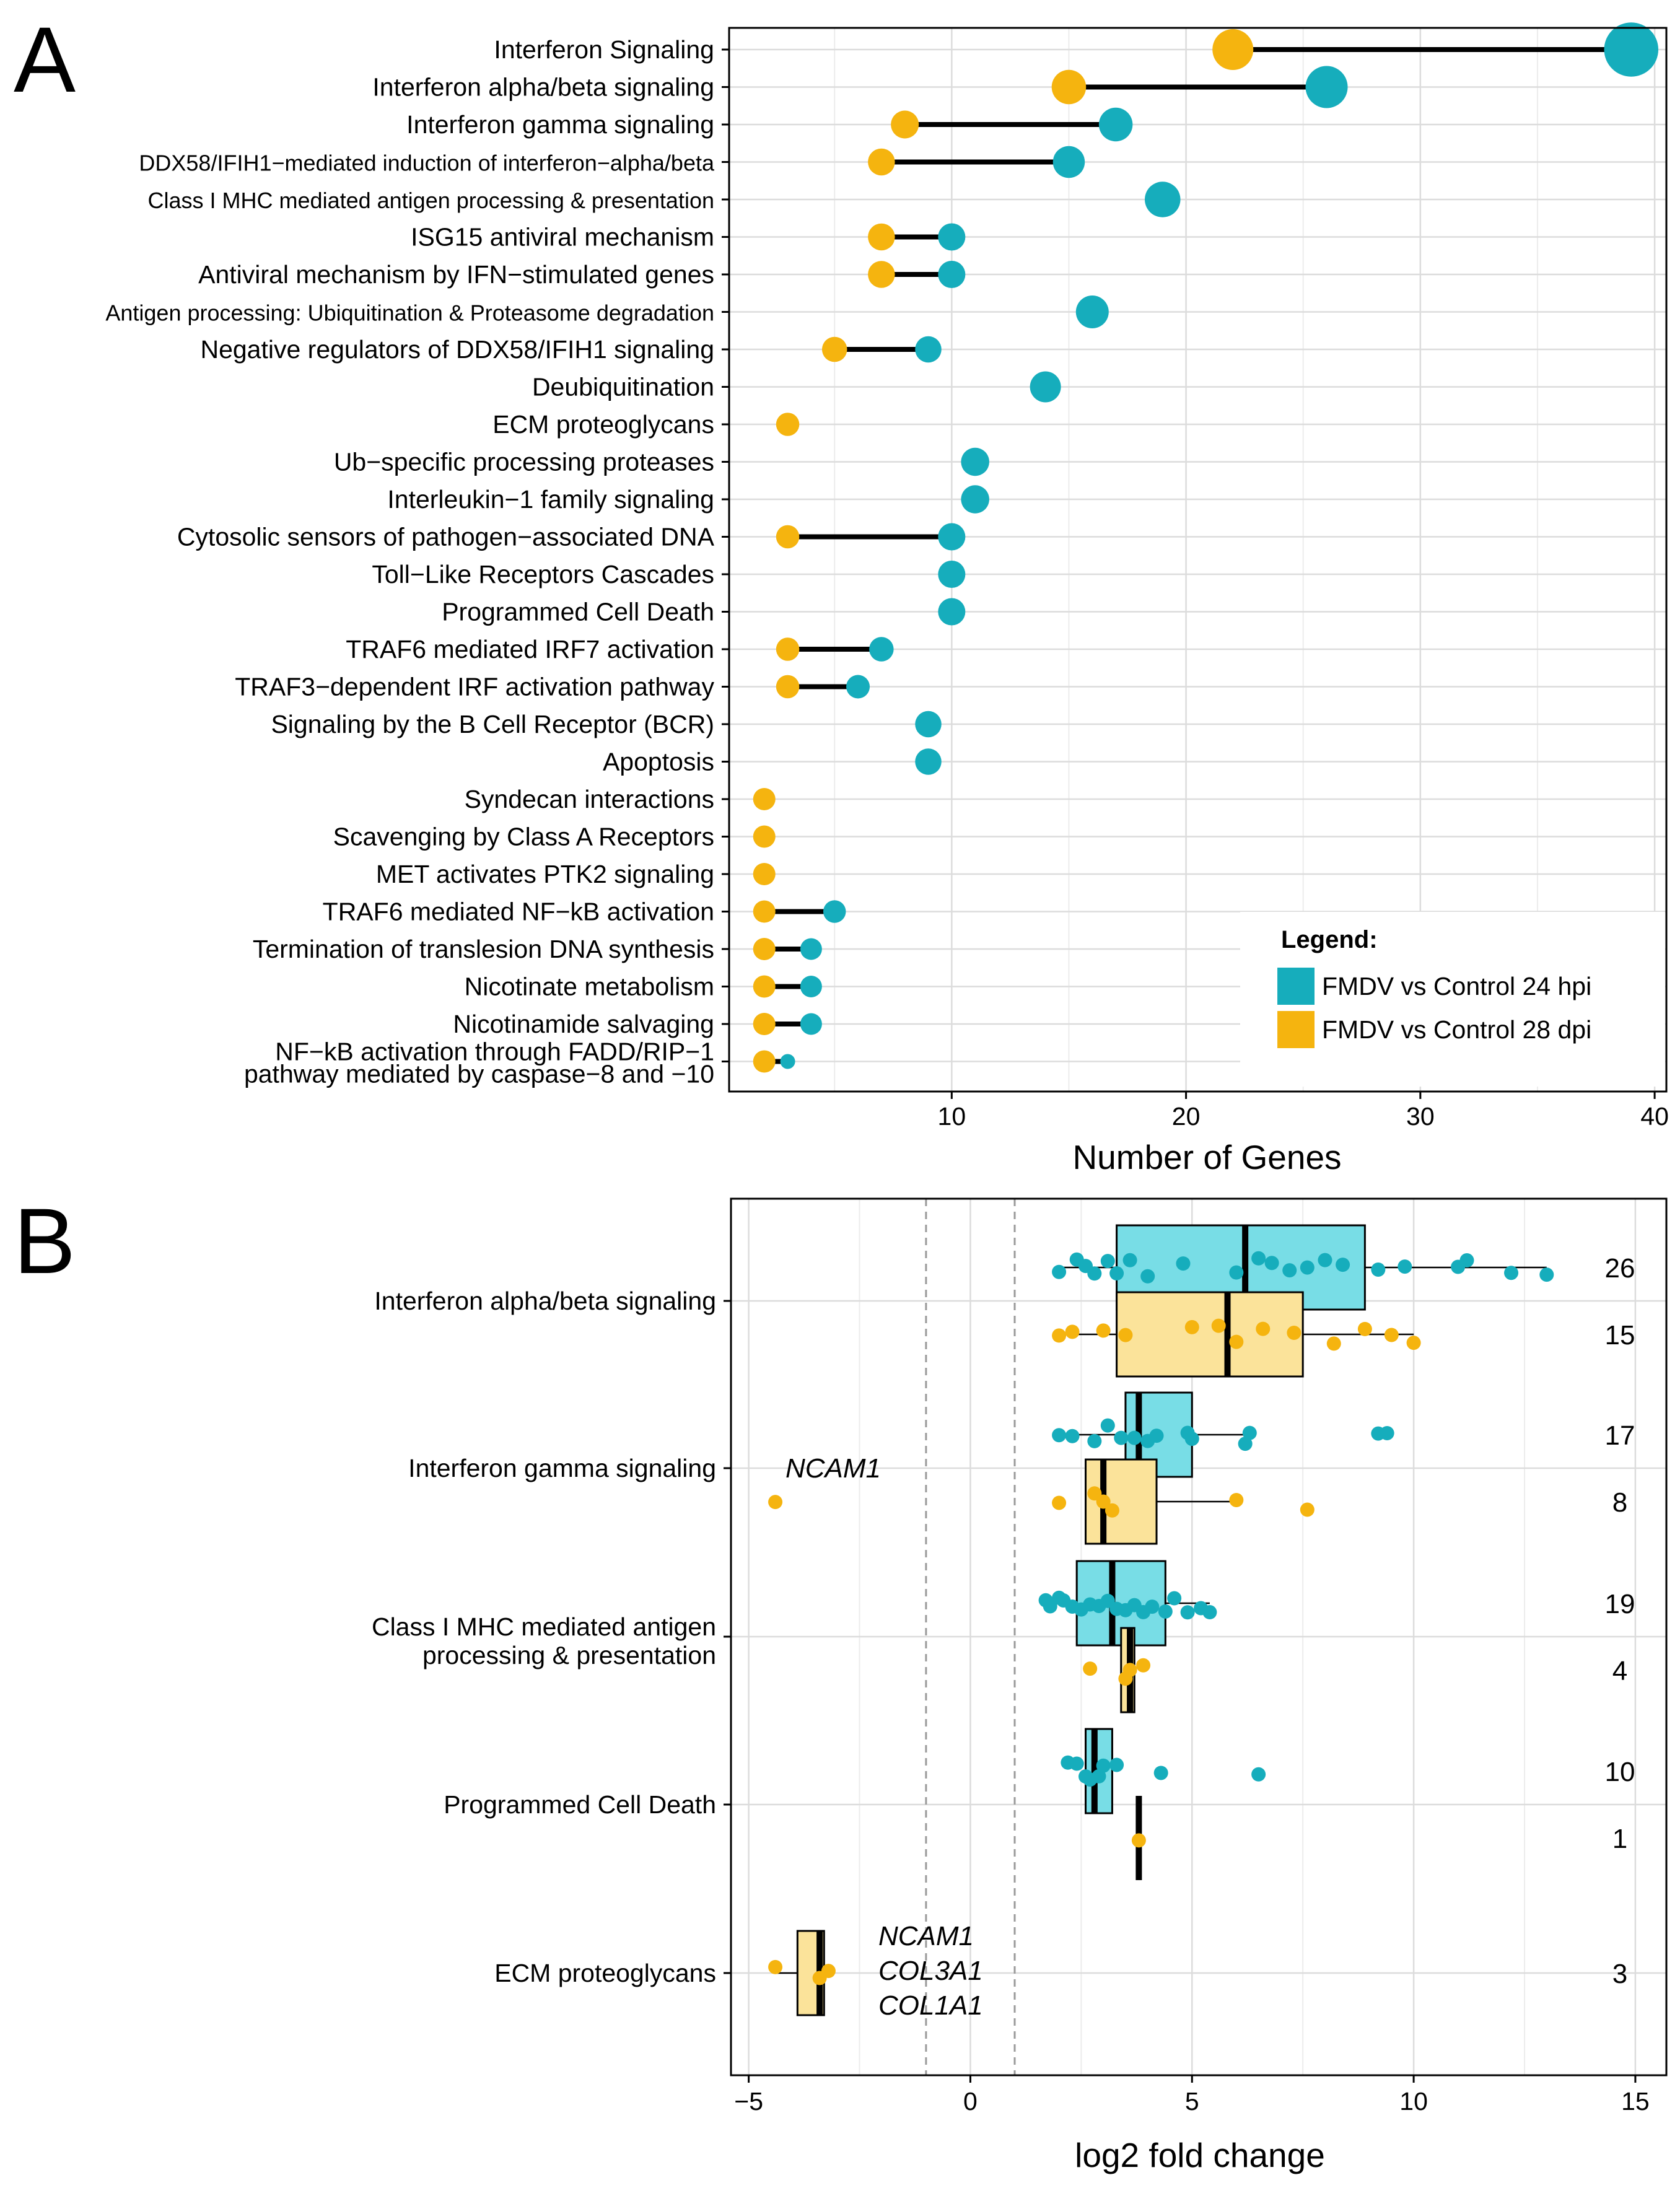  Describe the element at coordinates (1296, 986) in the screenshot. I see `legend-swatch` at that location.